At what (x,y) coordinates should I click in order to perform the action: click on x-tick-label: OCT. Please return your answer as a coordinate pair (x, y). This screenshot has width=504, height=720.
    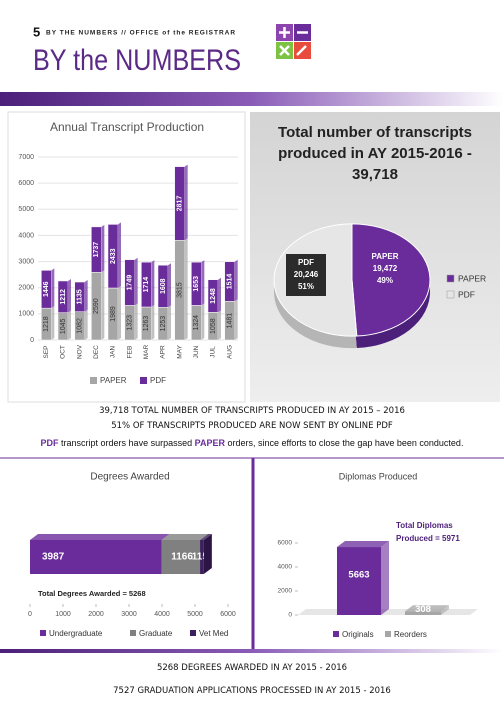
    Looking at the image, I should click on (63, 352).